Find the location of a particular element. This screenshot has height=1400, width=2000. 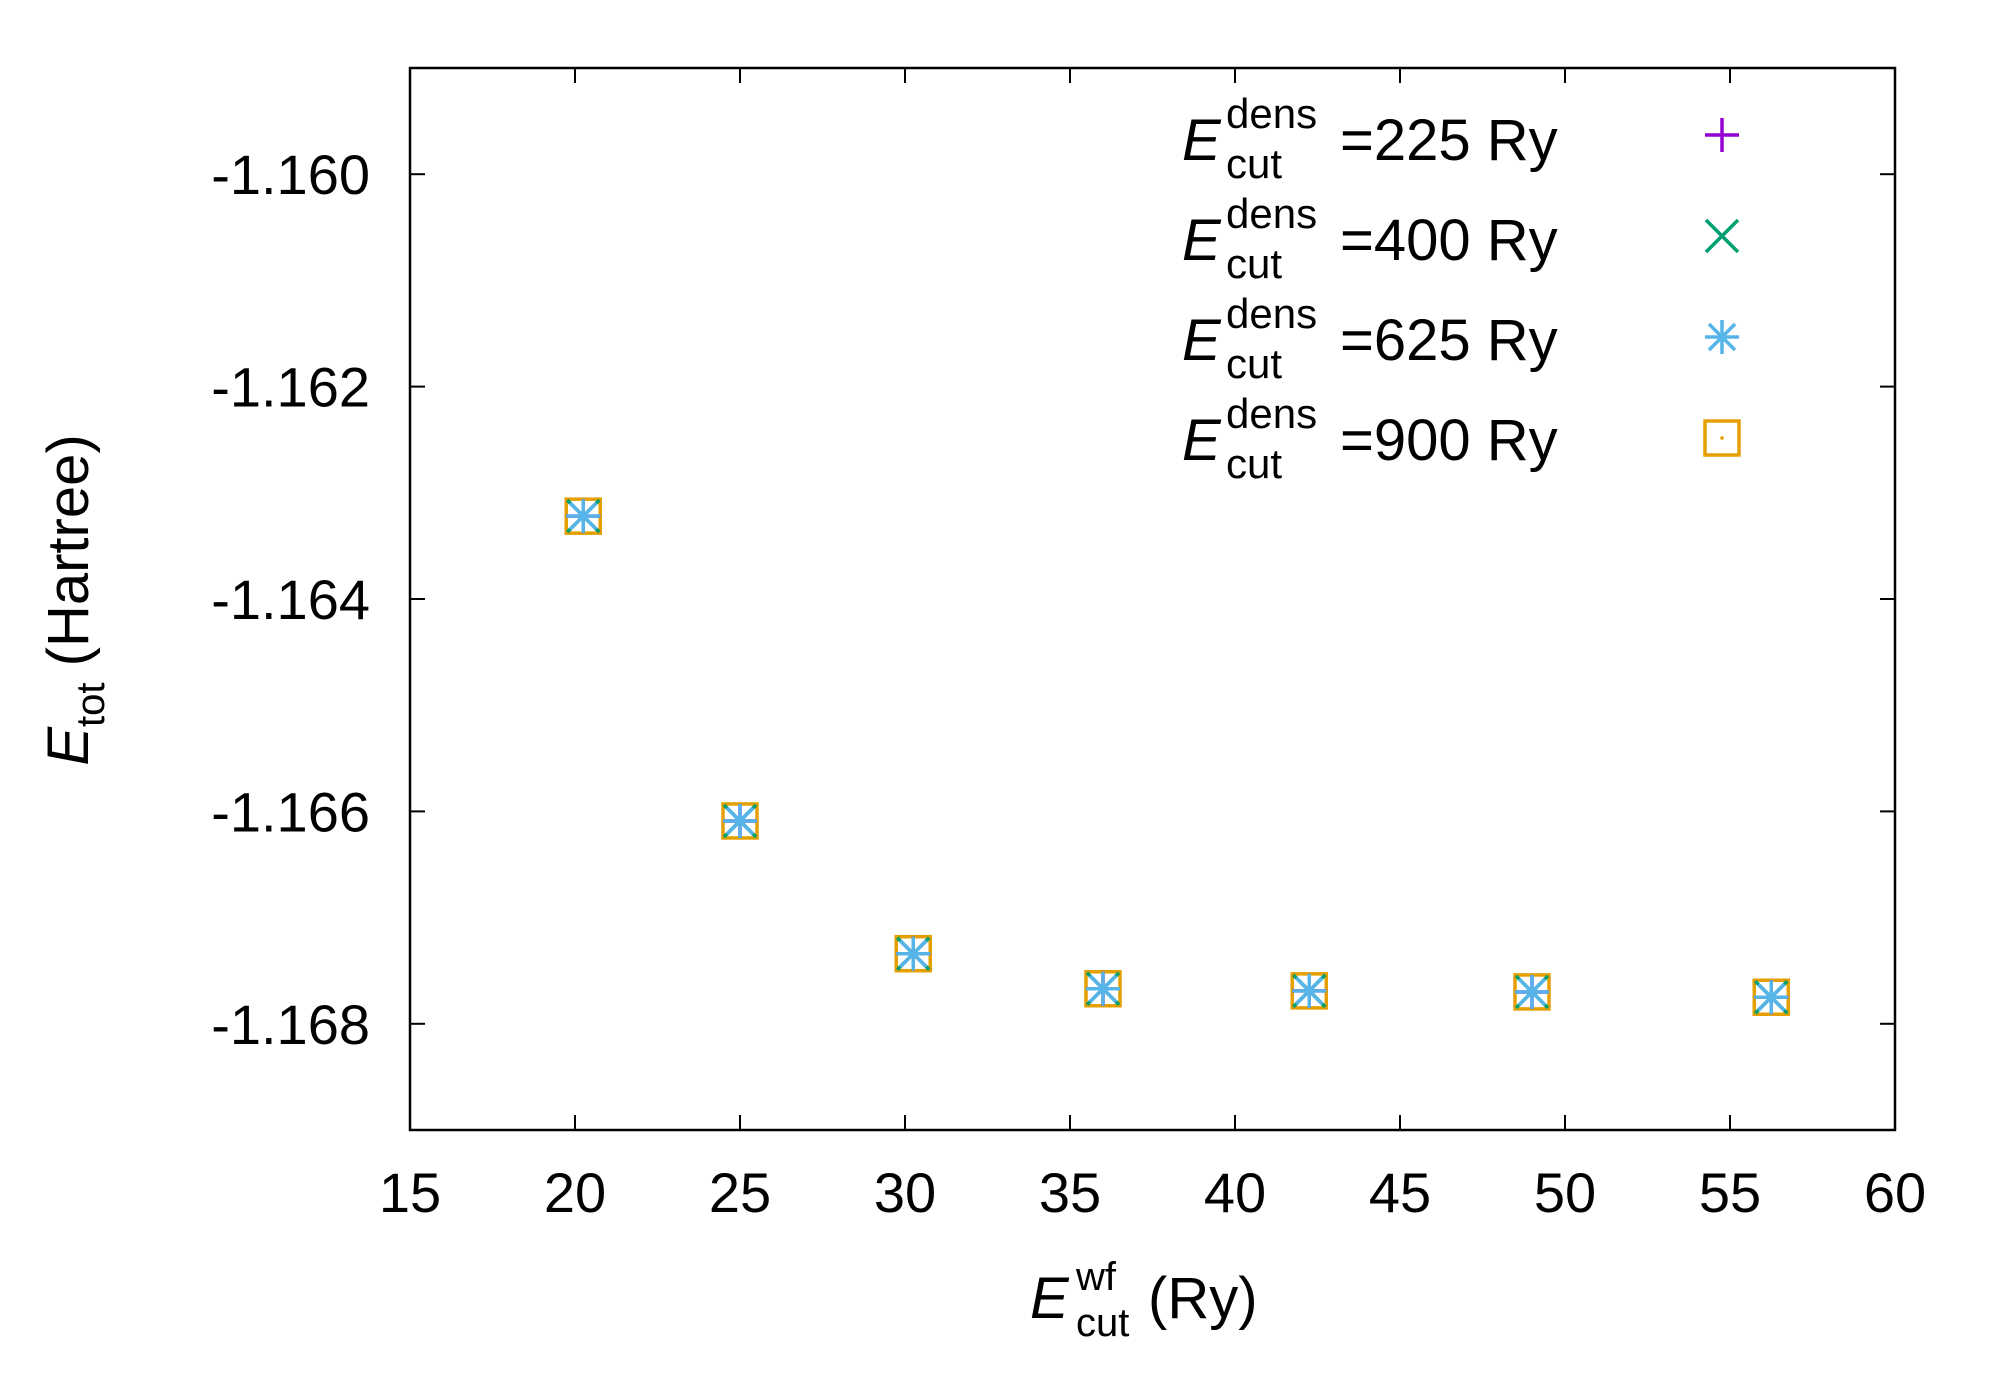

legend-label-225-suffix: =225 Ry is located at coordinates (1449, 140).